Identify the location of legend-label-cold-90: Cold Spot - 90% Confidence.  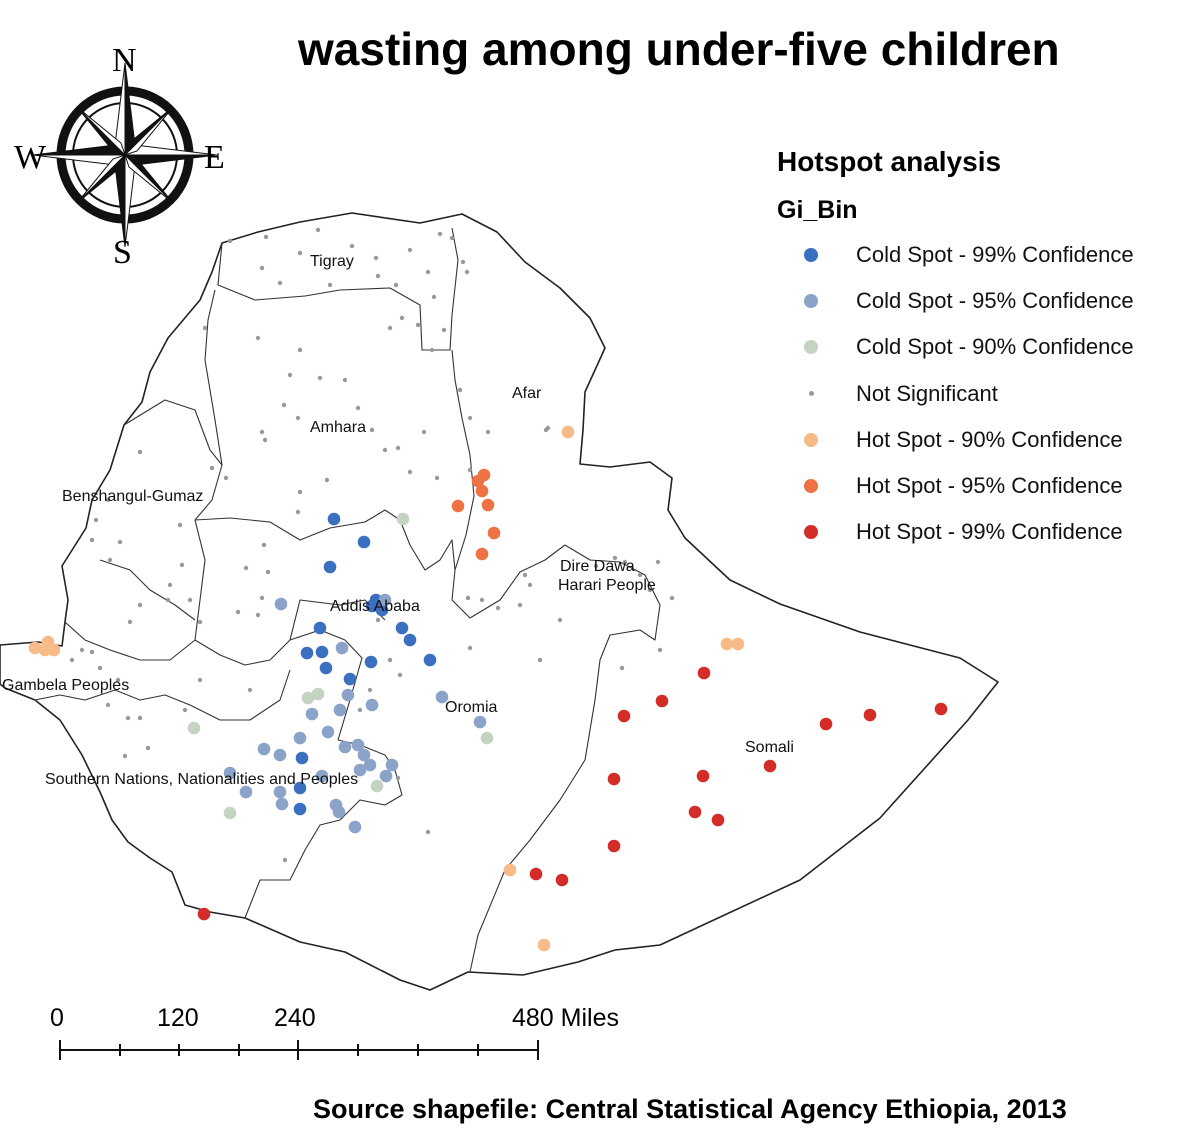
(995, 347).